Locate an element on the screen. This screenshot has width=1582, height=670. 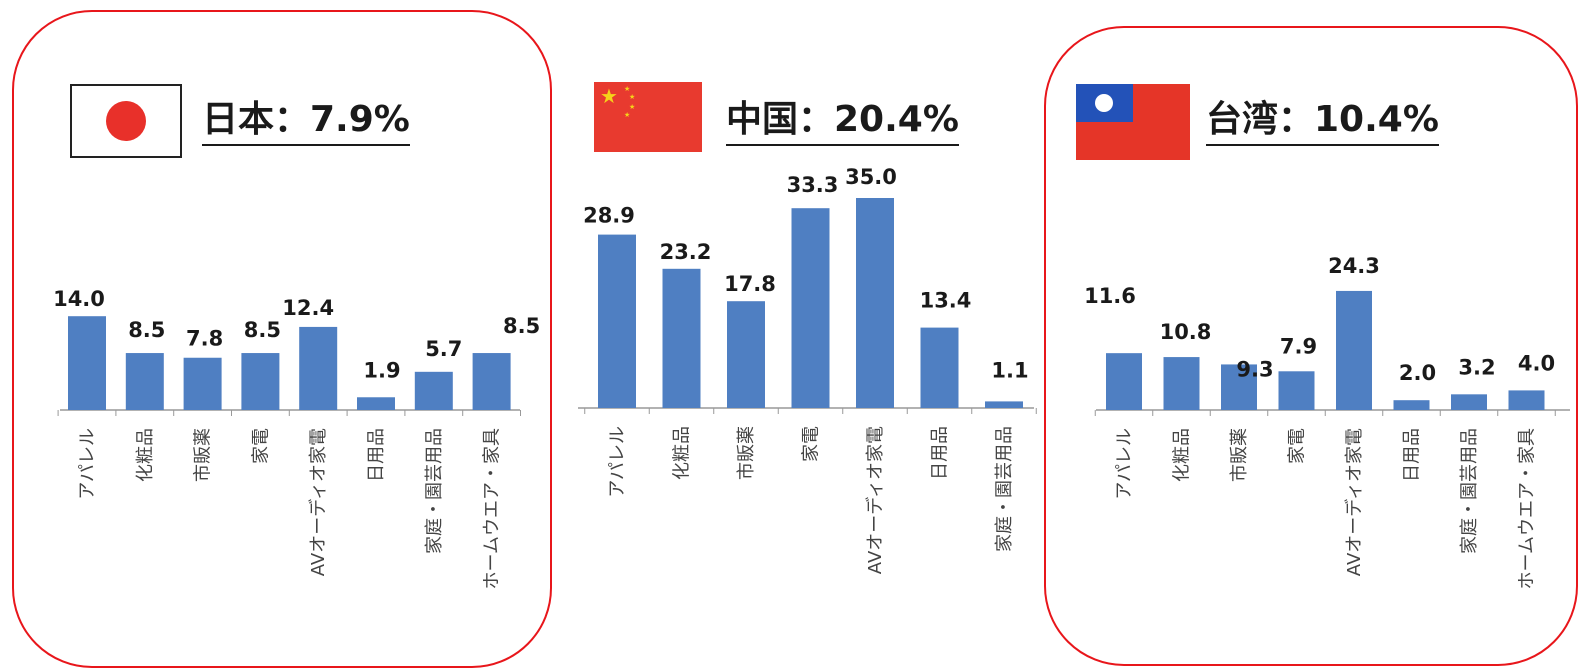
data-label: 17.8 is located at coordinates (750, 284).